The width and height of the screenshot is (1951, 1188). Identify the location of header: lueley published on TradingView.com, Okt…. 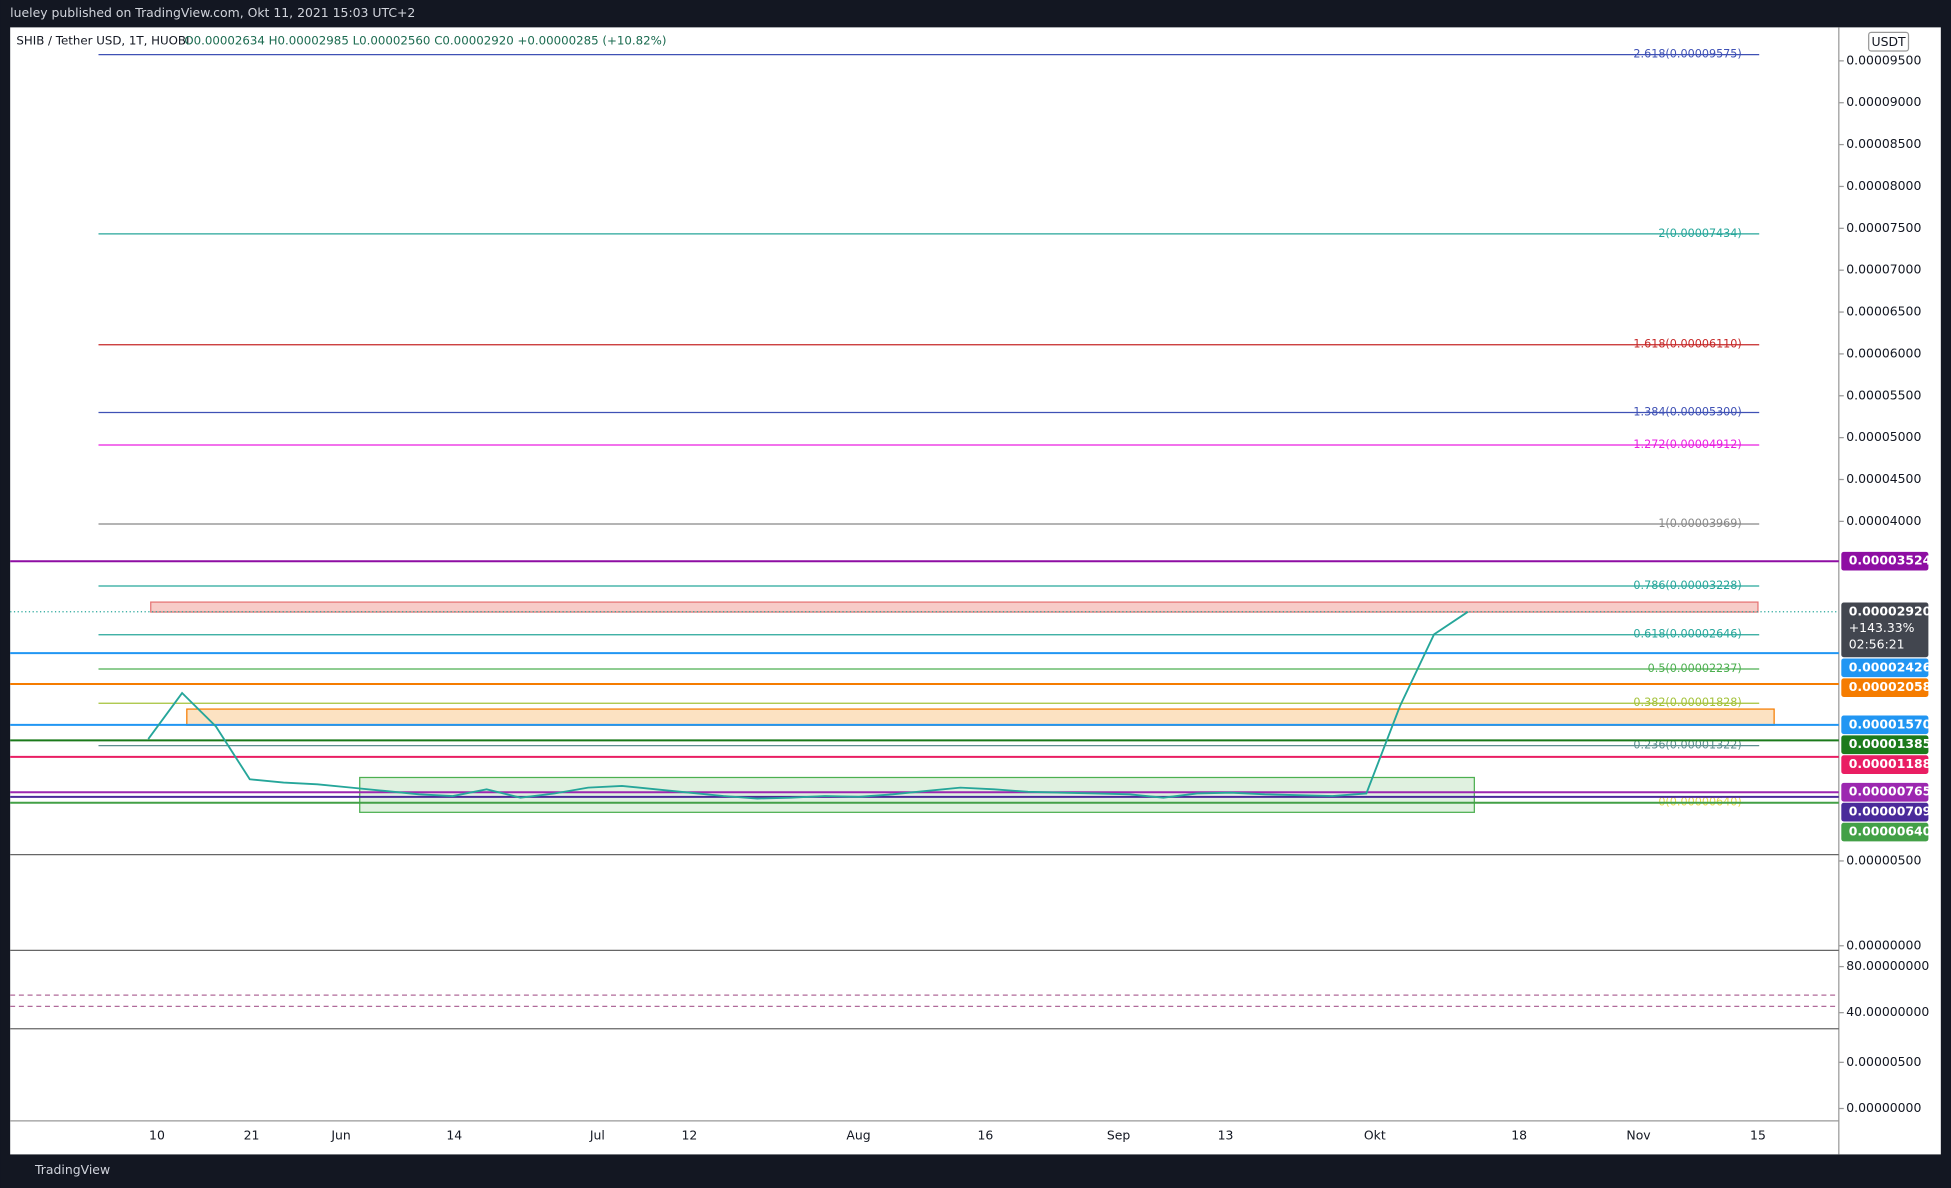
(212, 12).